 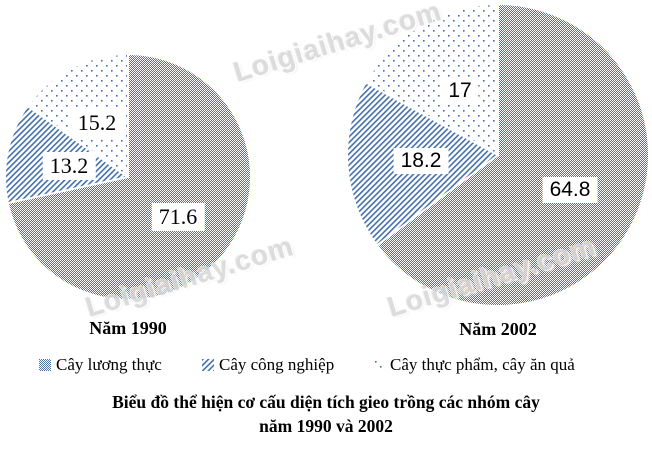 What do you see at coordinates (208, 365) in the screenshot?
I see `legend-swatch-stripes-icon` at bounding box center [208, 365].